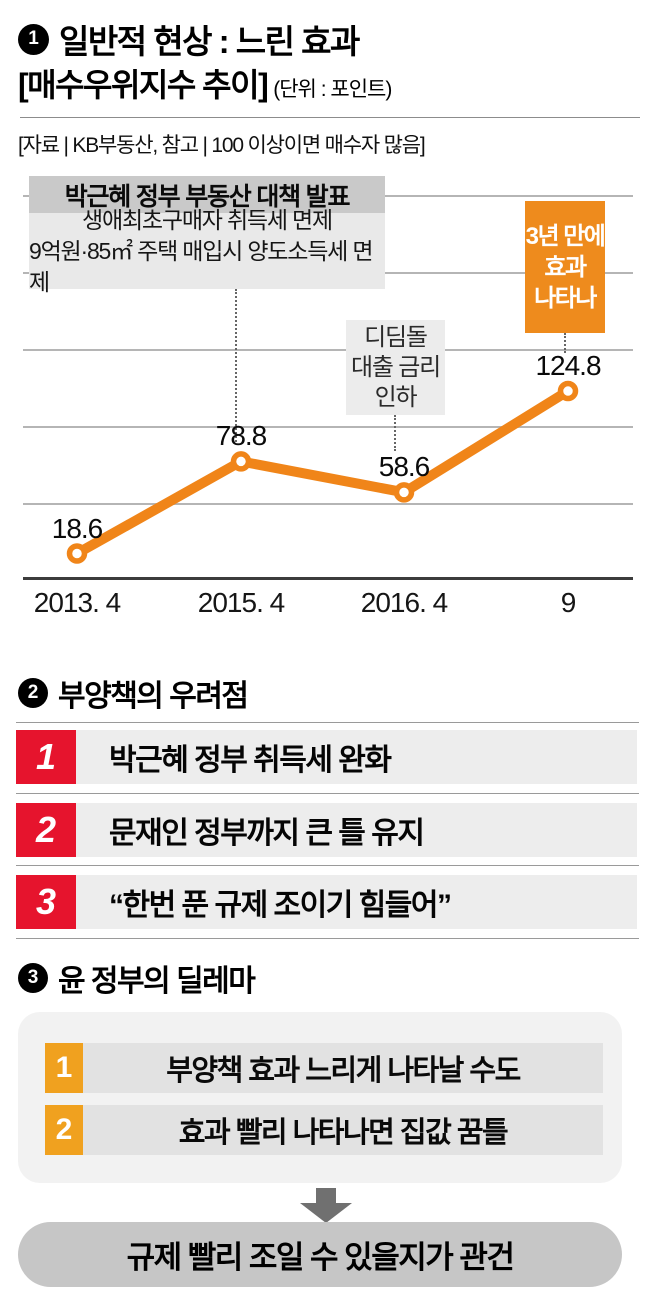 This screenshot has width=658, height=1307. What do you see at coordinates (568, 602) in the screenshot?
I see `x-axis-label: 9` at bounding box center [568, 602].